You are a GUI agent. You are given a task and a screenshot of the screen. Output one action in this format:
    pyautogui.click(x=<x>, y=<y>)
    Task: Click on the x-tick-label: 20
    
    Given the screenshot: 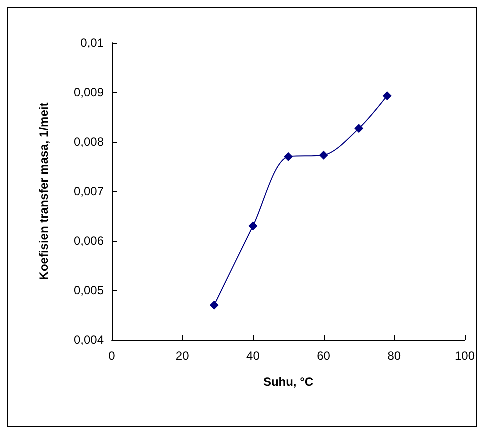 What is the action you would take?
    pyautogui.click(x=183, y=356)
    